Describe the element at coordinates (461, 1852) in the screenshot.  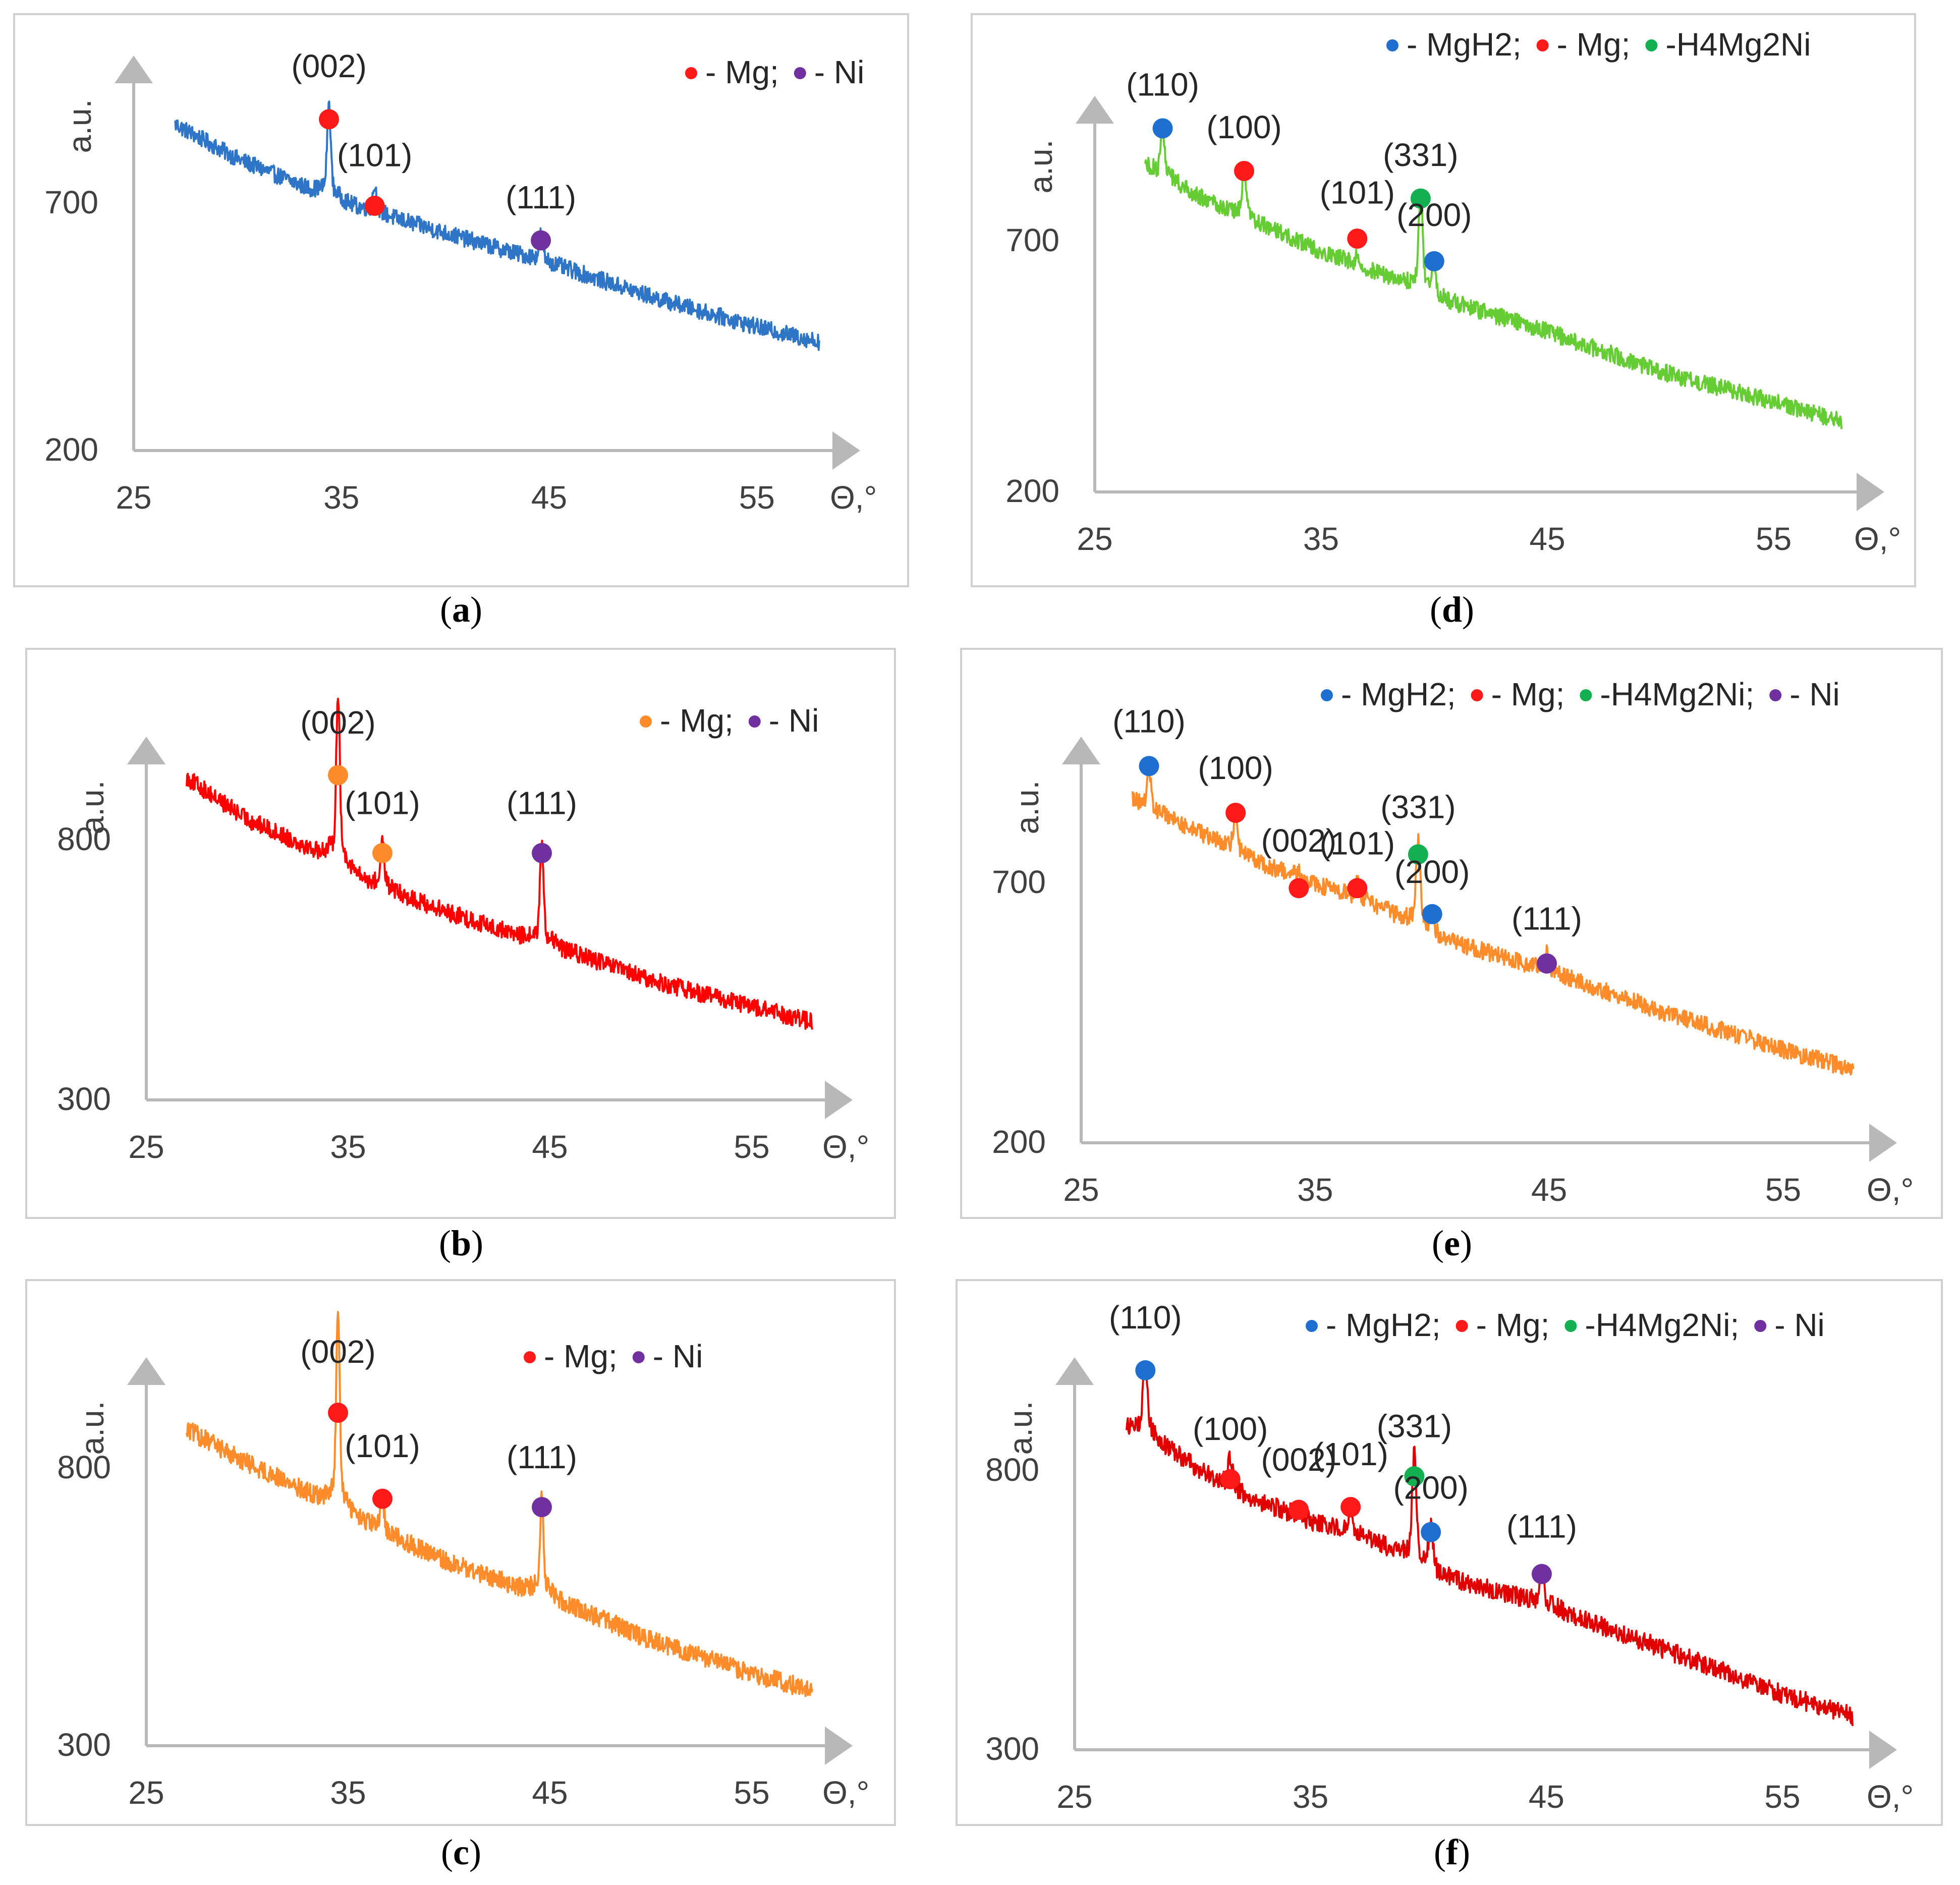
I see `panel-caption: (c)` at that location.